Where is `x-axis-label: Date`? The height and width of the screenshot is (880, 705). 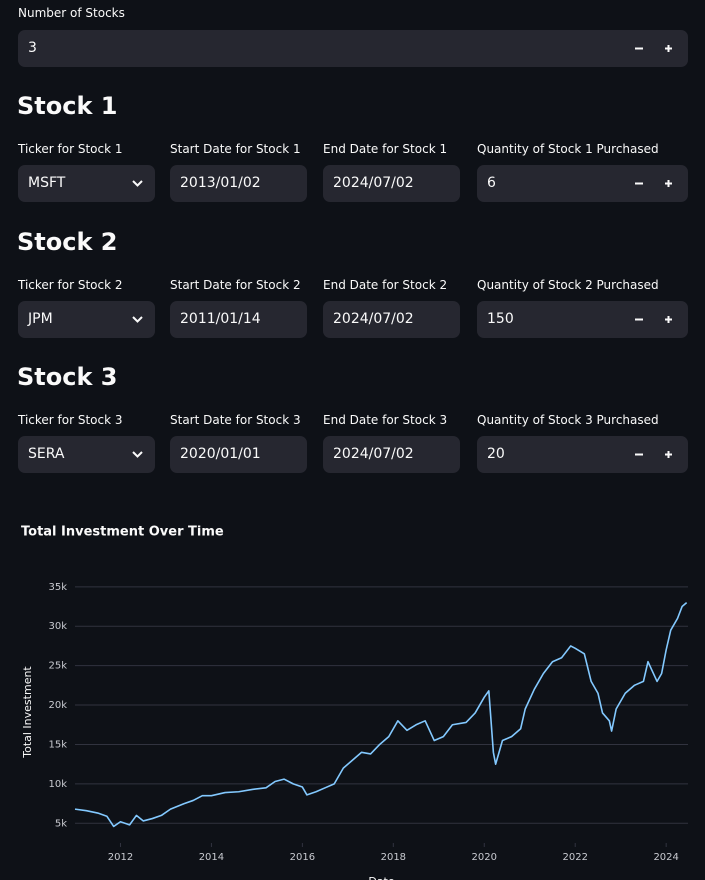
x-axis-label: Date is located at coordinates (381, 877).